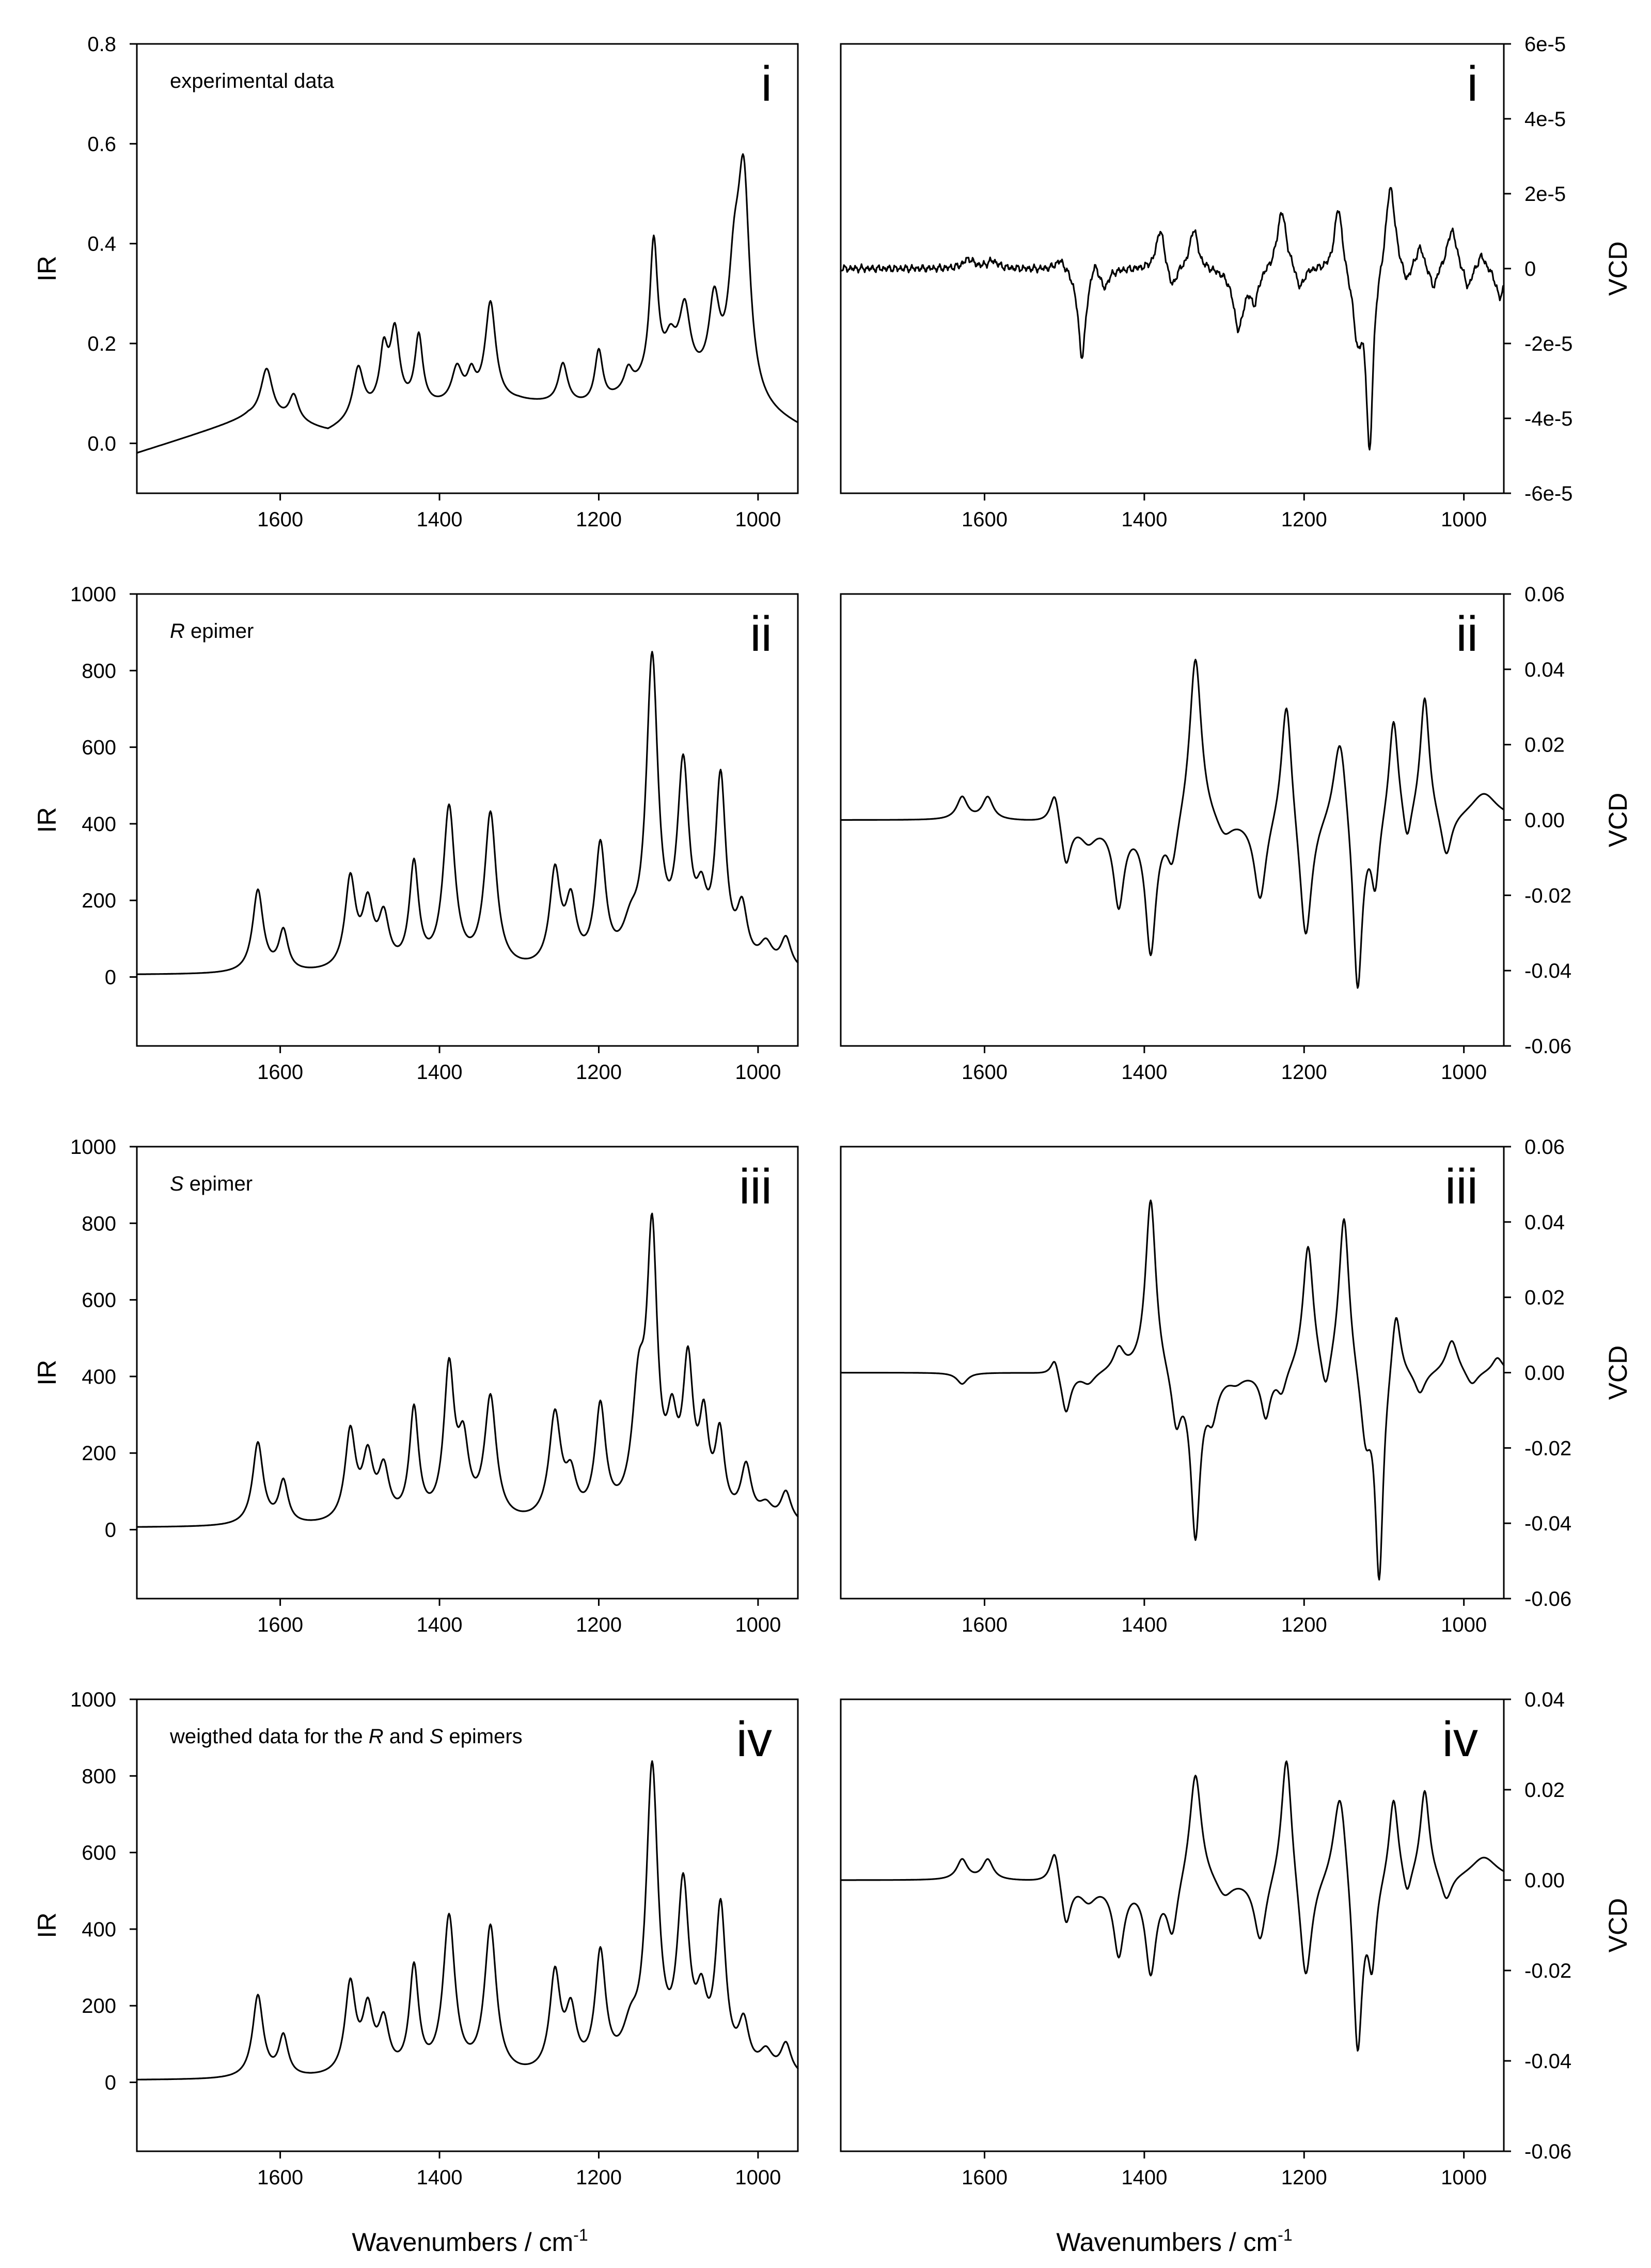  What do you see at coordinates (985, 1073) in the screenshot?
I see `vcd-ii-xtick-label: 1600` at bounding box center [985, 1073].